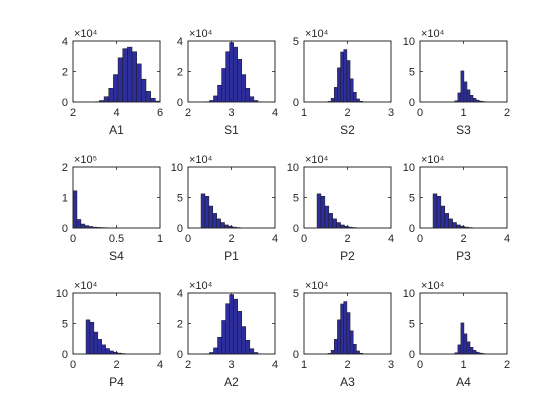 This screenshot has height=420, width=560. Describe the element at coordinates (116, 197) in the screenshot. I see `plot-area` at that location.